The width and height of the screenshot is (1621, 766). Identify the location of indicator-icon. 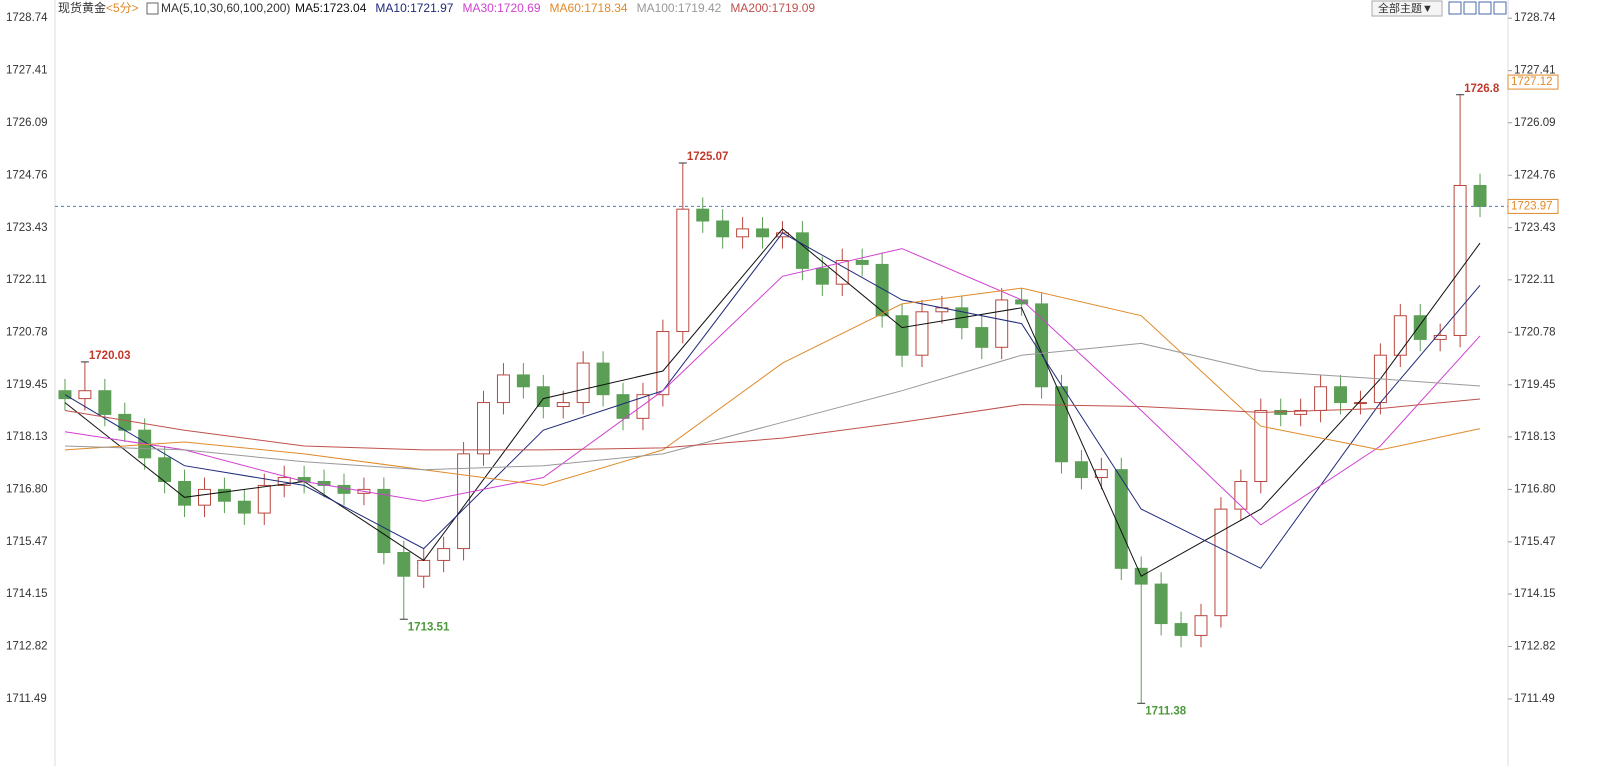
(152, 8).